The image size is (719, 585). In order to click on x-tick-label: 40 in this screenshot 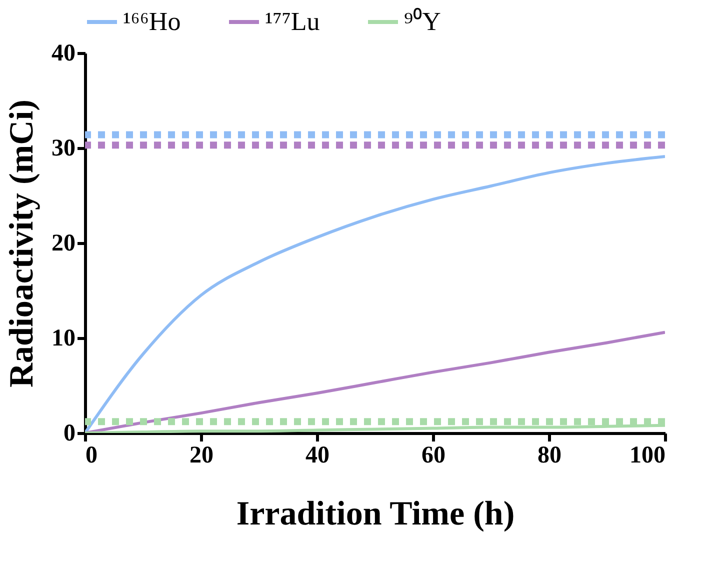, I will do `click(318, 455)`.